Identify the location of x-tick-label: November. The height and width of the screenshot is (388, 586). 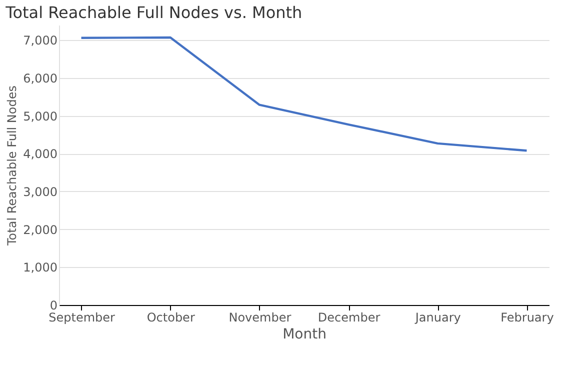
(260, 317).